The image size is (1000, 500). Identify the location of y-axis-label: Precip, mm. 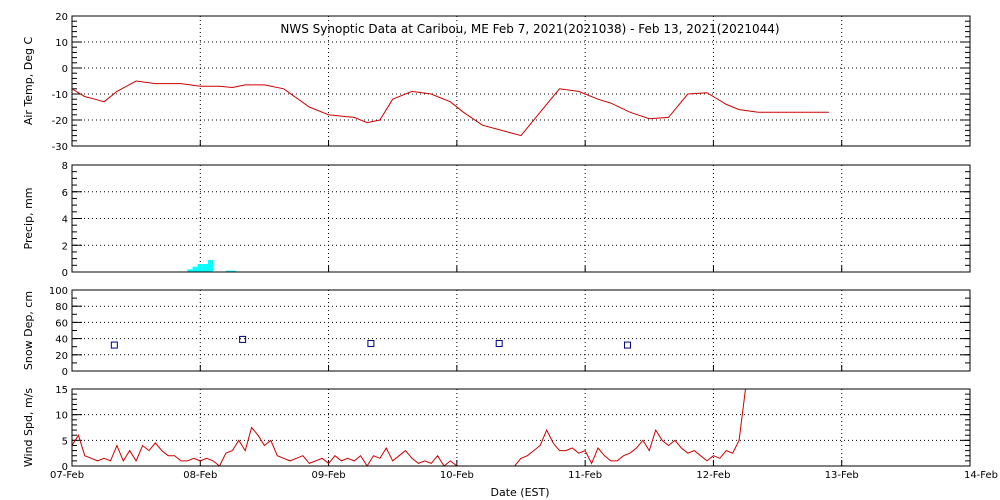
(28, 219).